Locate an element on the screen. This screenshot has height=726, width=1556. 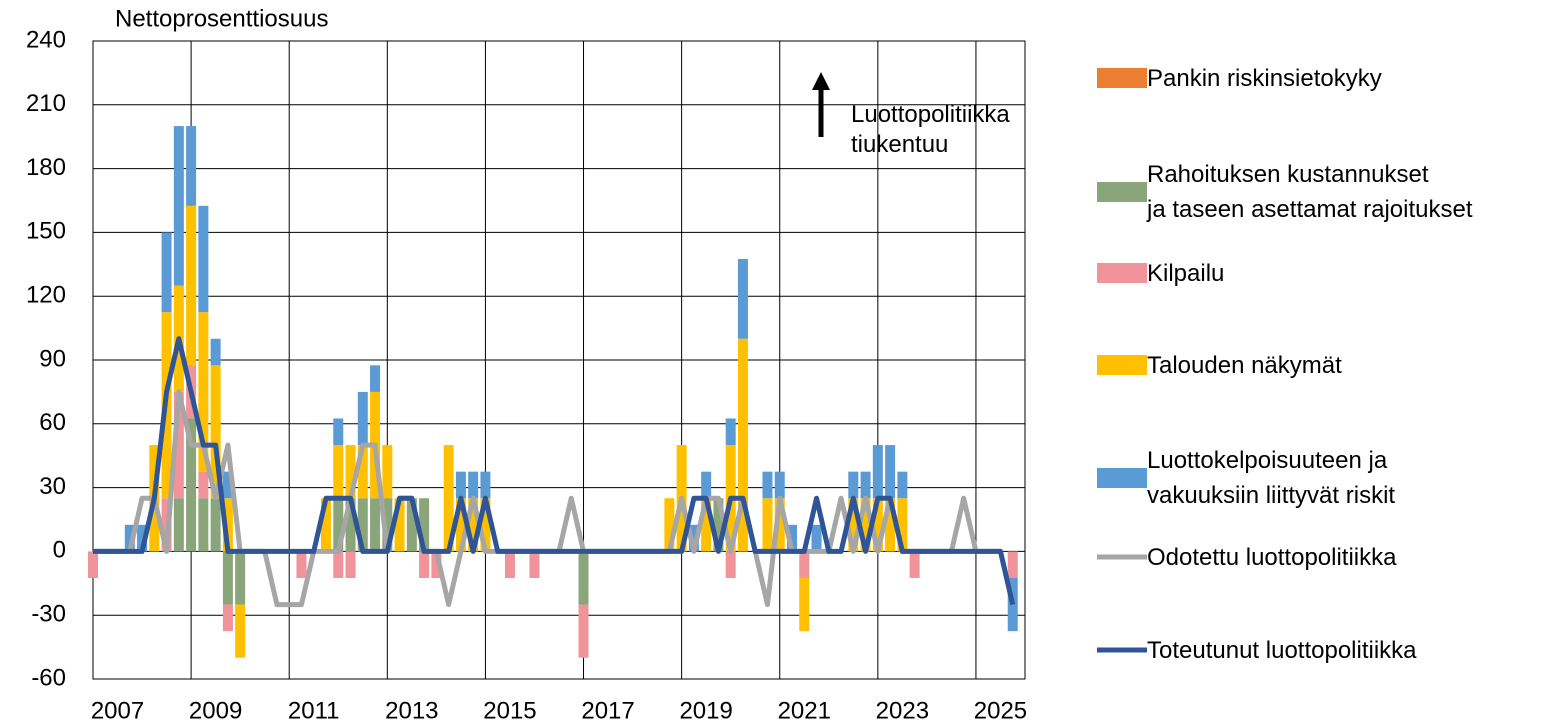
legend-label: Talouden näkymät is located at coordinates (1244, 365).